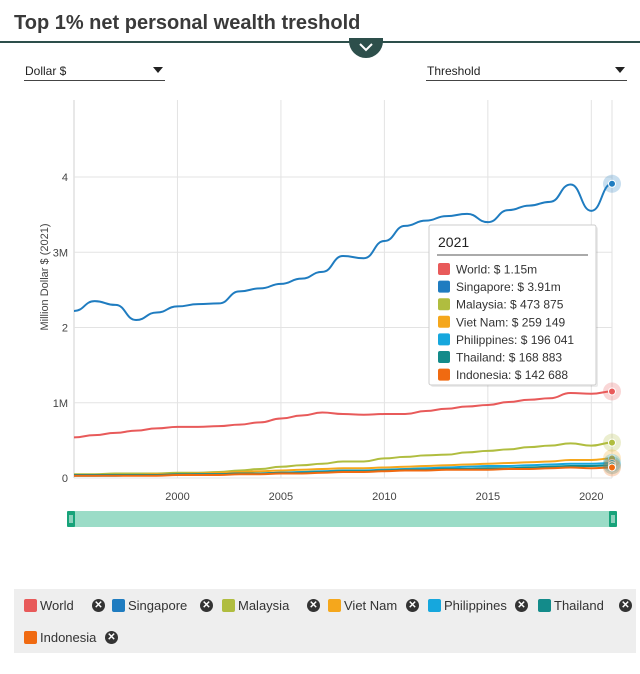 The width and height of the screenshot is (640, 674). I want to click on x-tick-label: 2005, so click(281, 497).